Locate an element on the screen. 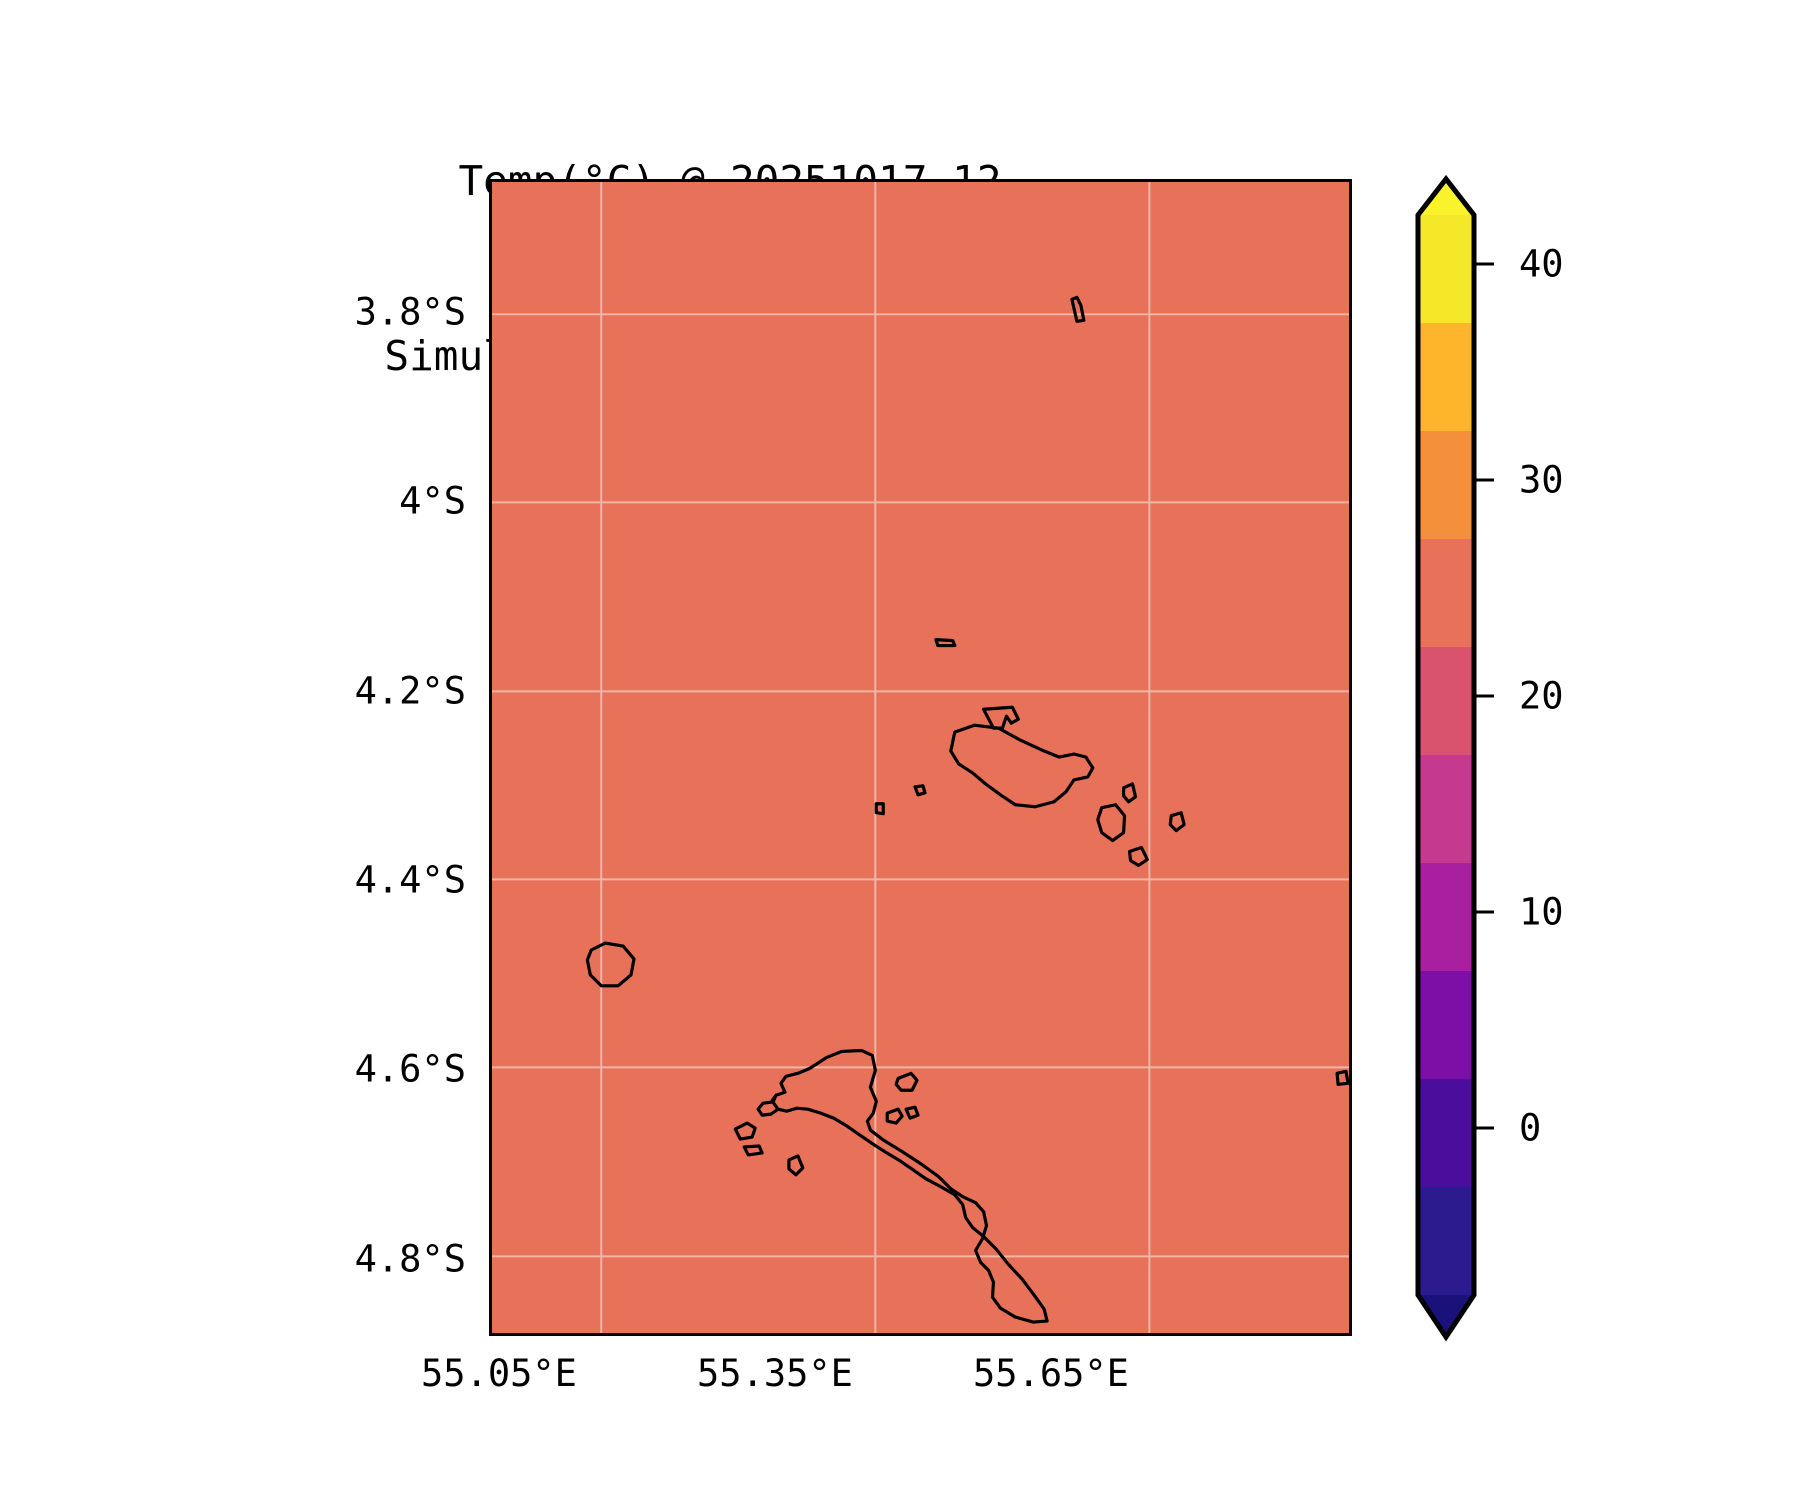 The image size is (1800, 1500). coastline-island-praslin is located at coordinates (1022, 766).